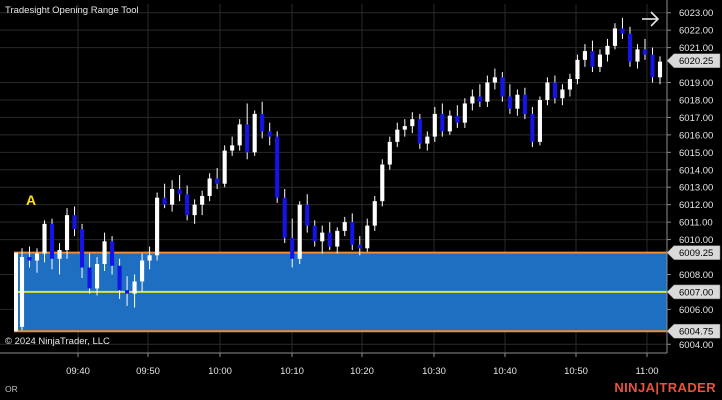 This screenshot has width=722, height=400. What do you see at coordinates (696, 48) in the screenshot?
I see `y-tick-label: 6021.00` at bounding box center [696, 48].